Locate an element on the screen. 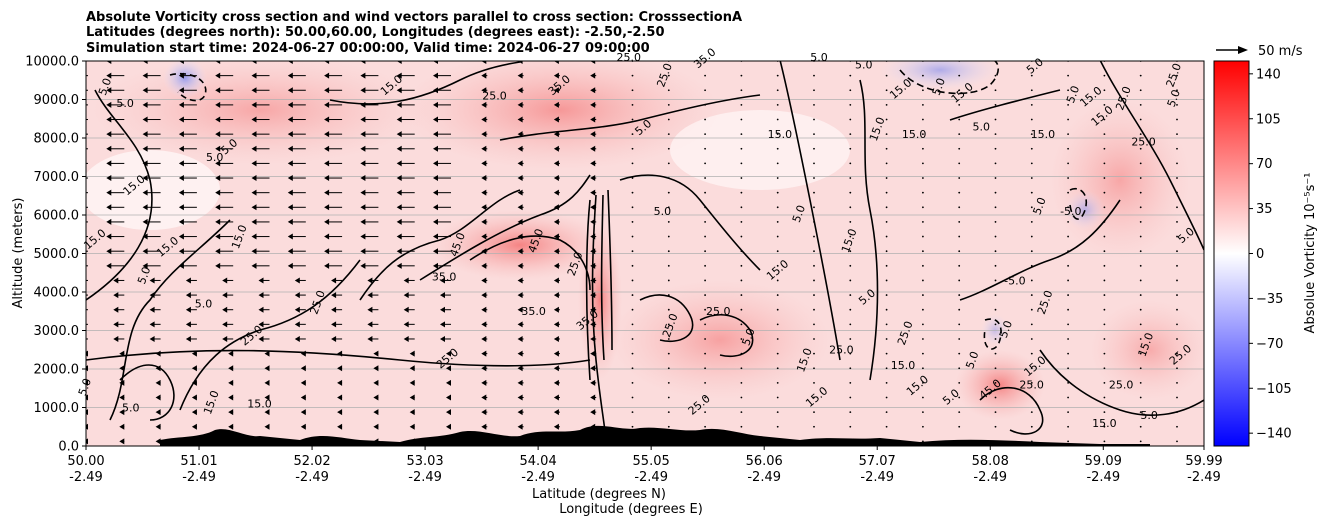 Image resolution: width=1332 pixels, height=526 pixels. x-tick-label-latitude: 50.00 is located at coordinates (85, 461).